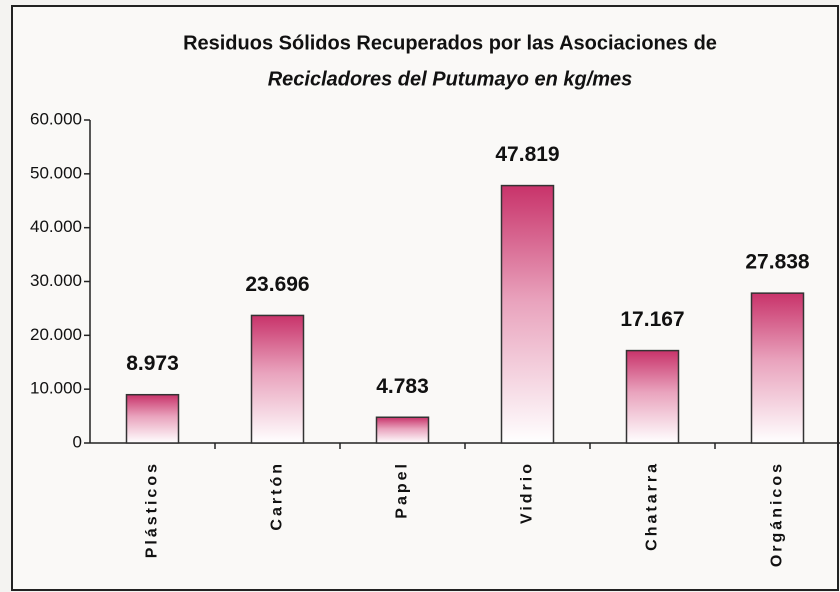 The image size is (840, 592). Describe the element at coordinates (652, 319) in the screenshot. I see `value-label: 17.167` at that location.